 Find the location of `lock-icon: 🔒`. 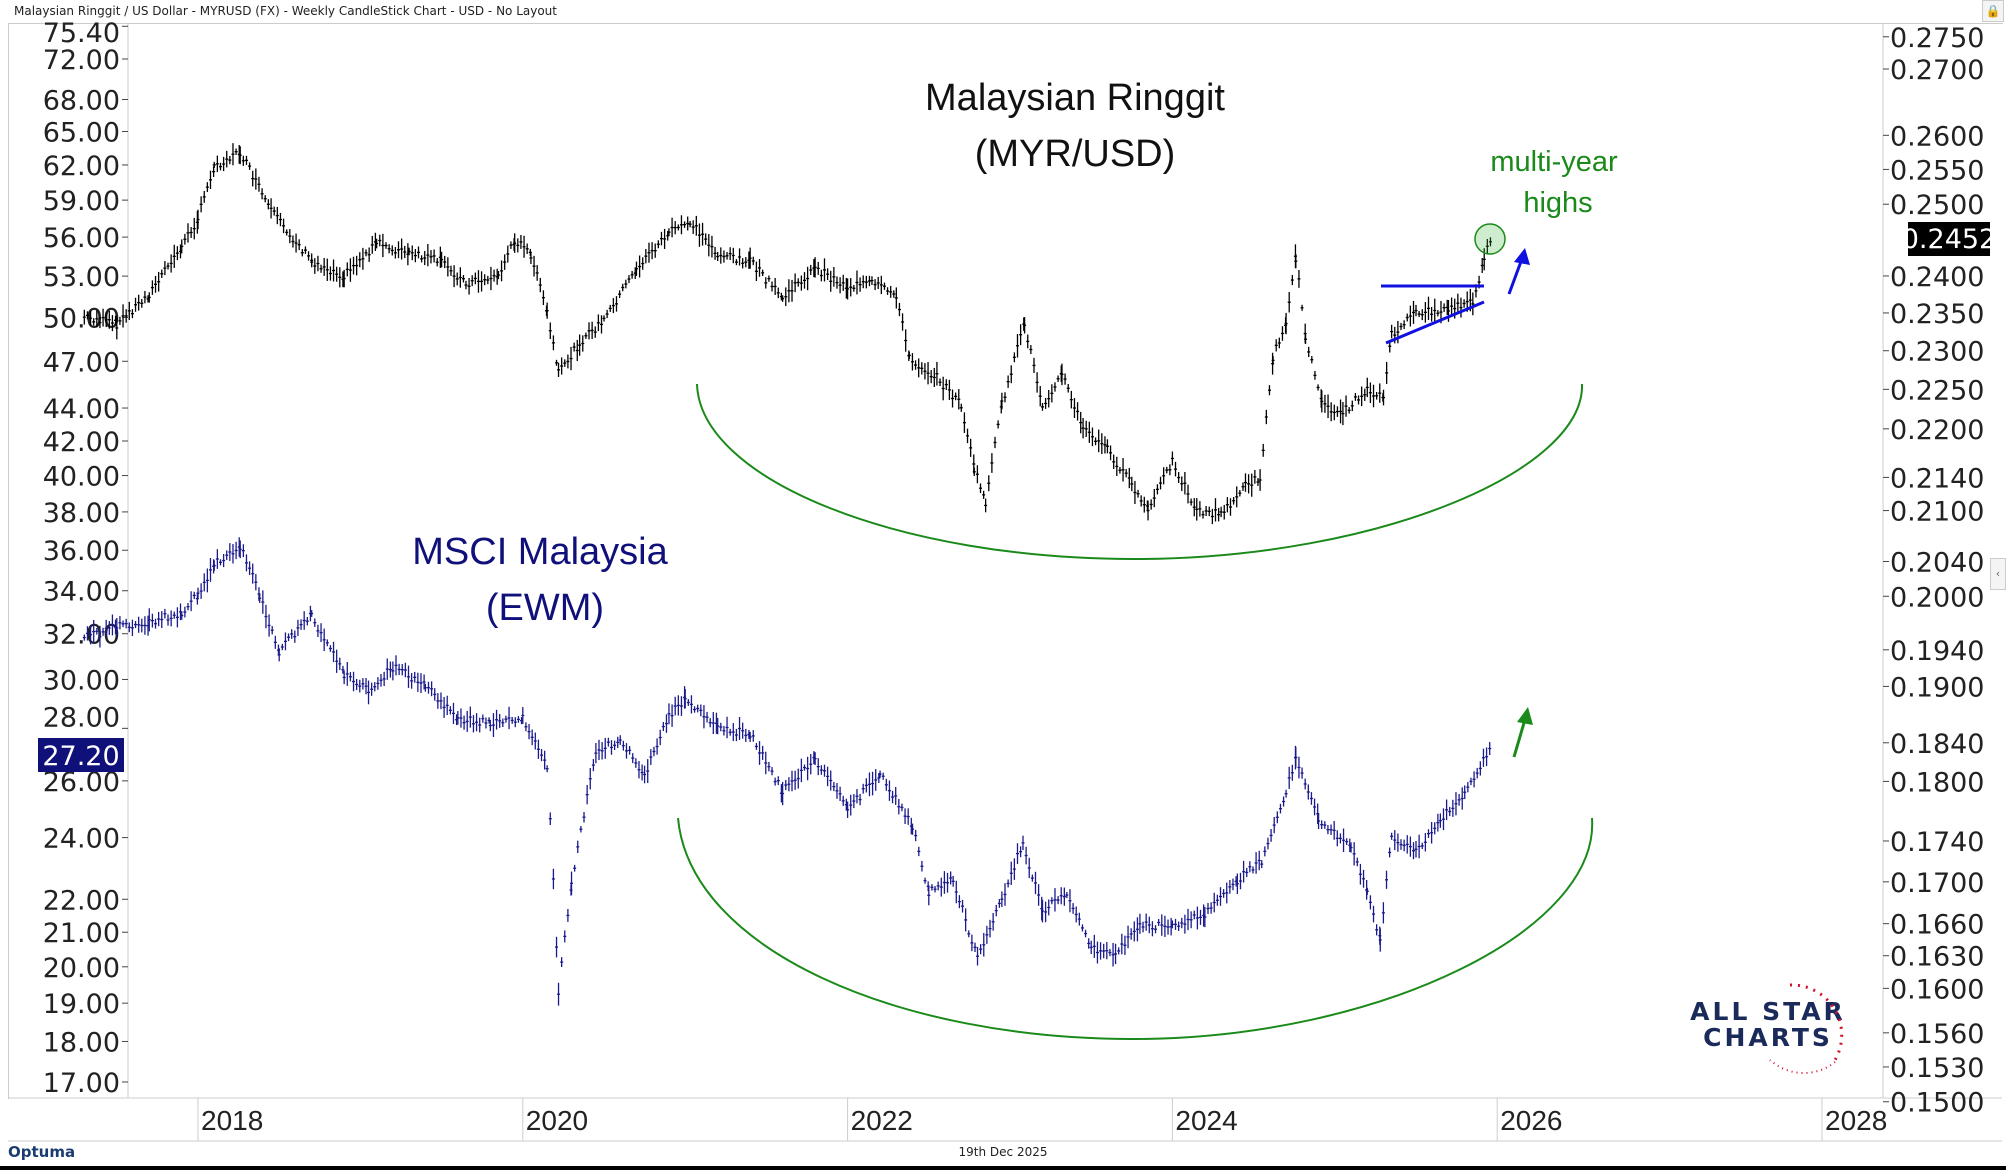

lock-icon: 🔒 is located at coordinates (1993, 11).